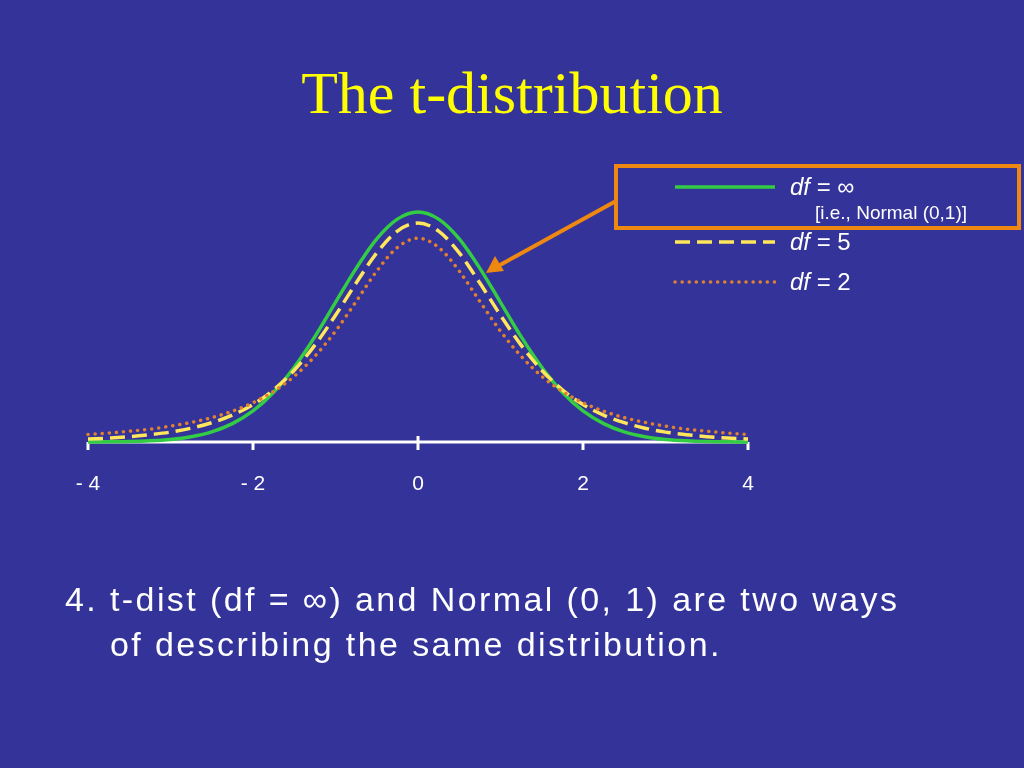 This screenshot has height=768, width=1024. I want to click on chart-title: The t-distribution, so click(512, 93).